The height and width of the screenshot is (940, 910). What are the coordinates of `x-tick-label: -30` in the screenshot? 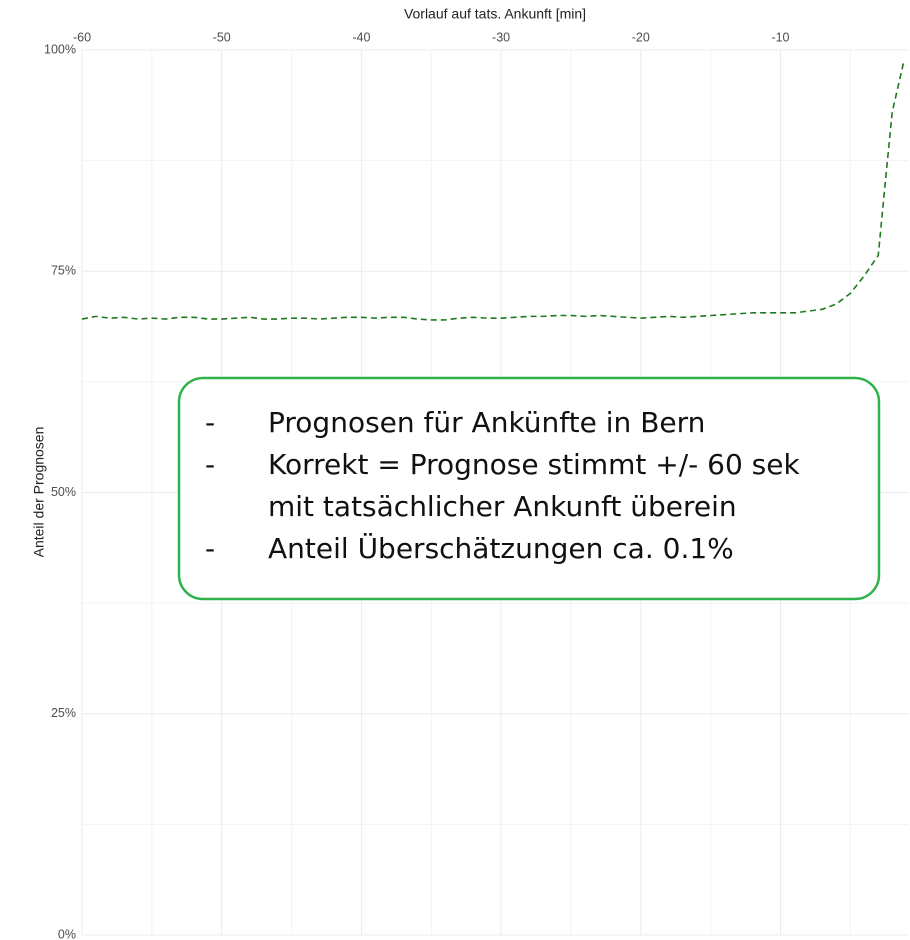 It's located at (501, 37).